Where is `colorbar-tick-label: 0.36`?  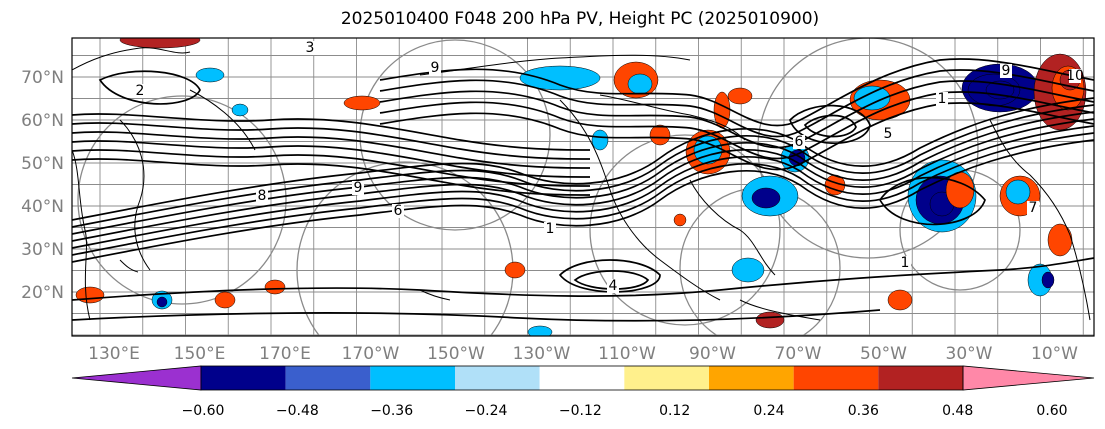 colorbar-tick-label: 0.36 is located at coordinates (863, 411).